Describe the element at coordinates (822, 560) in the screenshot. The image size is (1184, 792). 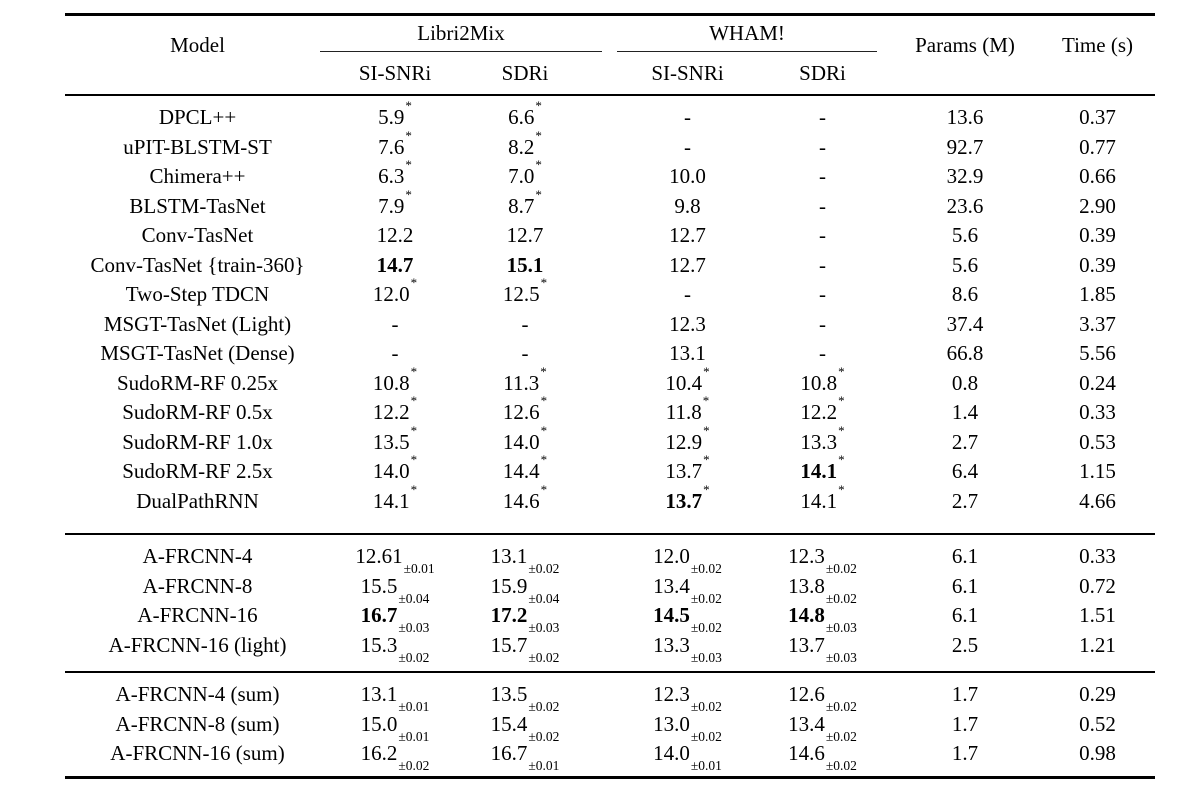
I see `cell-wham-sdri: 12.3±0.02` at that location.